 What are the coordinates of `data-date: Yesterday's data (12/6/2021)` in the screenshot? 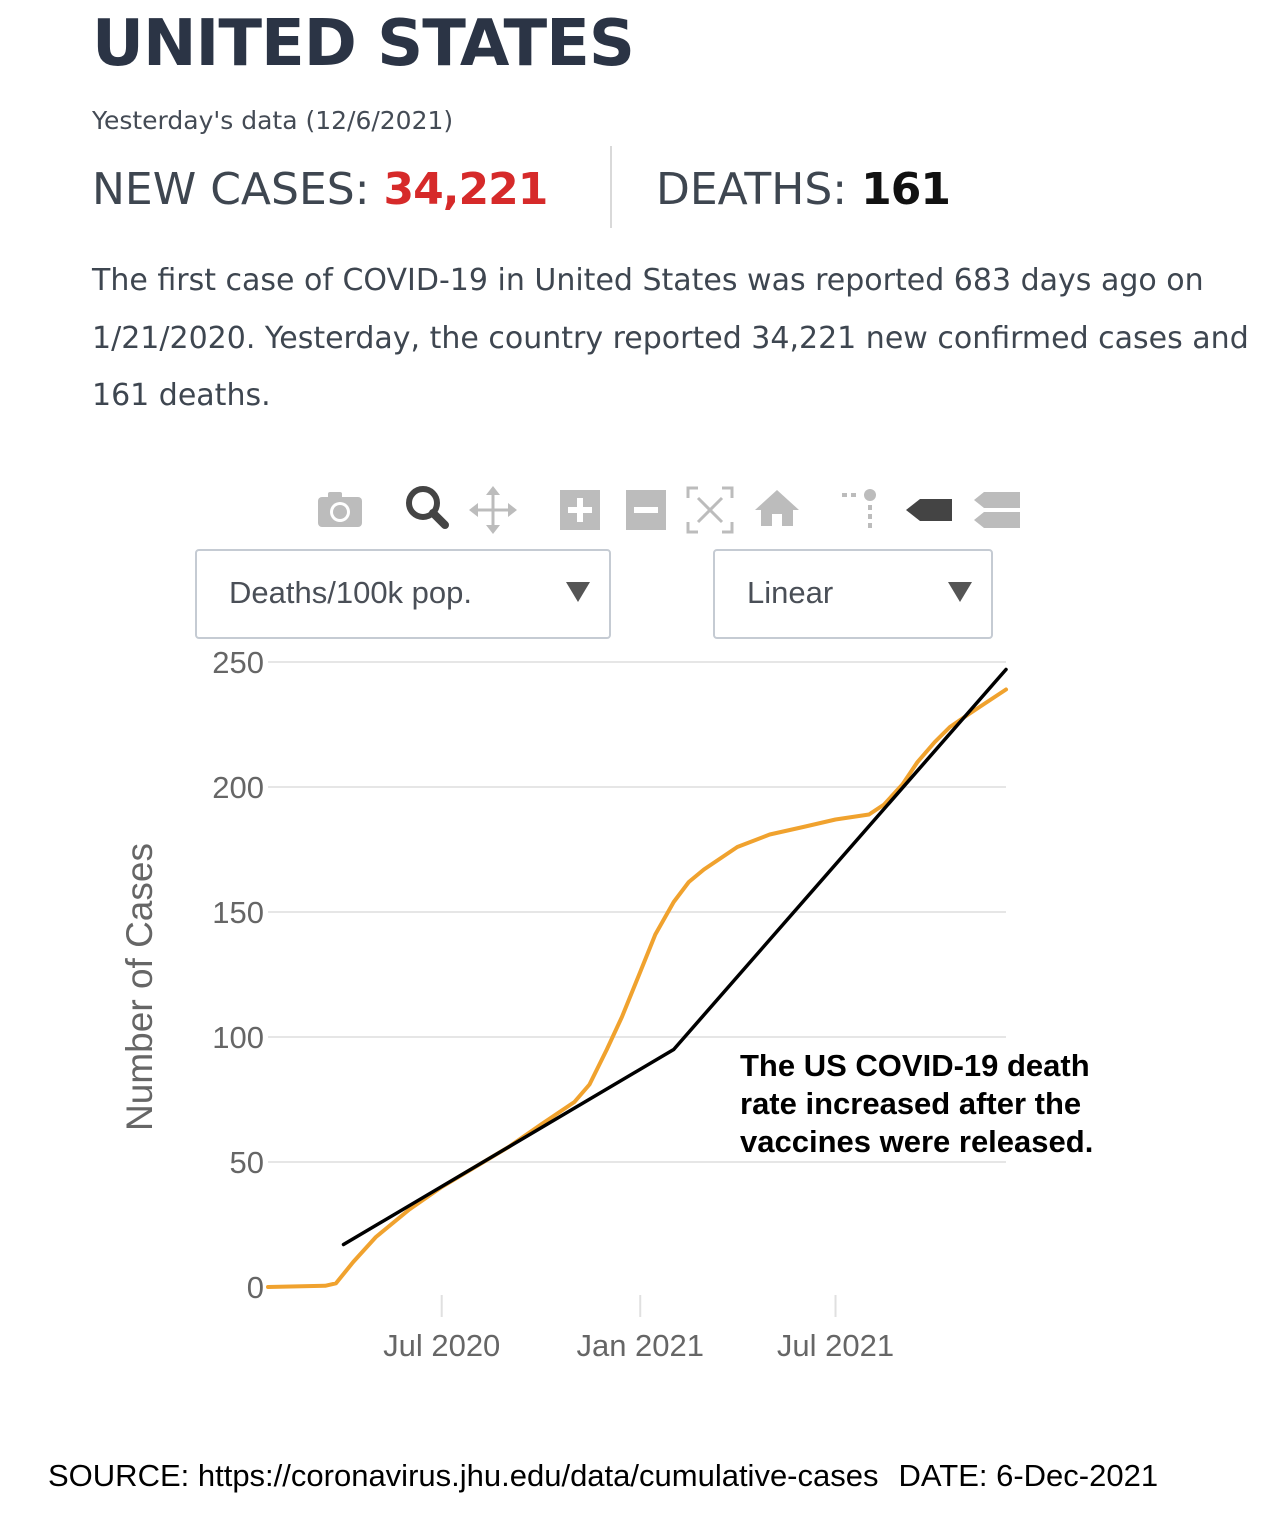 It's located at (273, 120).